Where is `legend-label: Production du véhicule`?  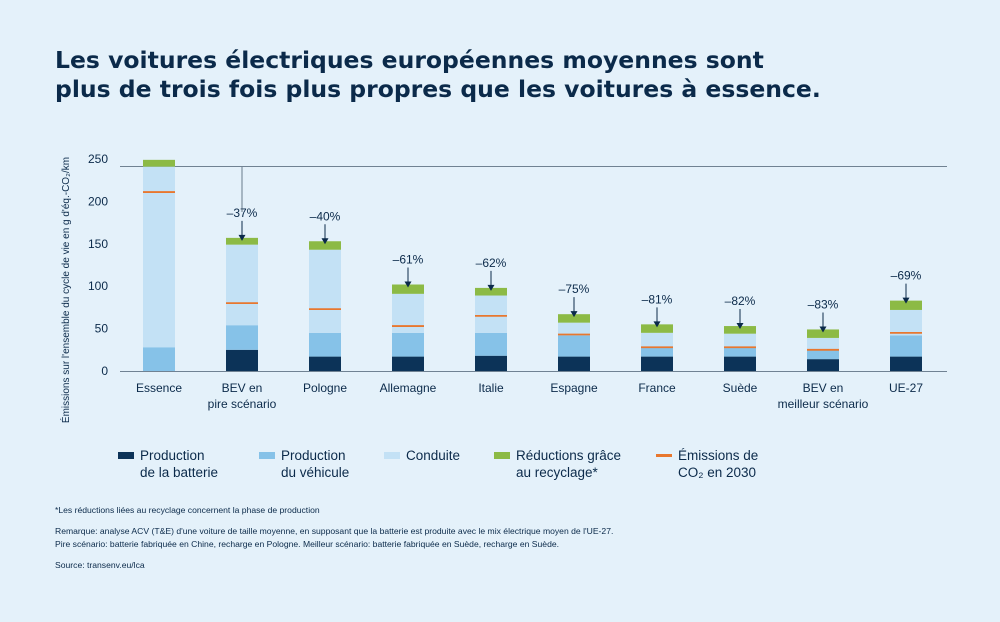 legend-label: Production du véhicule is located at coordinates (315, 464).